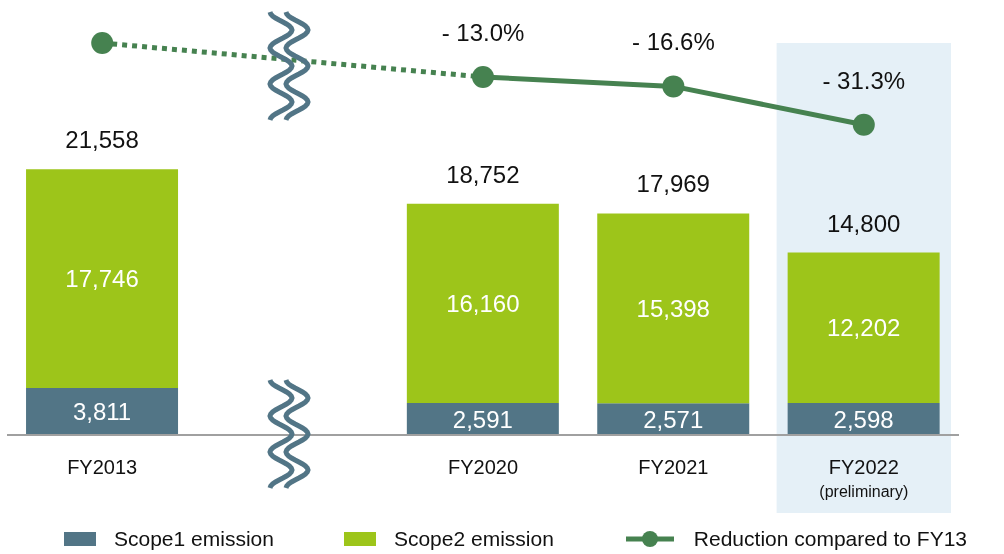 This screenshot has width=1004, height=554. What do you see at coordinates (483, 32) in the screenshot?
I see `data-label: - 13.0%` at bounding box center [483, 32].